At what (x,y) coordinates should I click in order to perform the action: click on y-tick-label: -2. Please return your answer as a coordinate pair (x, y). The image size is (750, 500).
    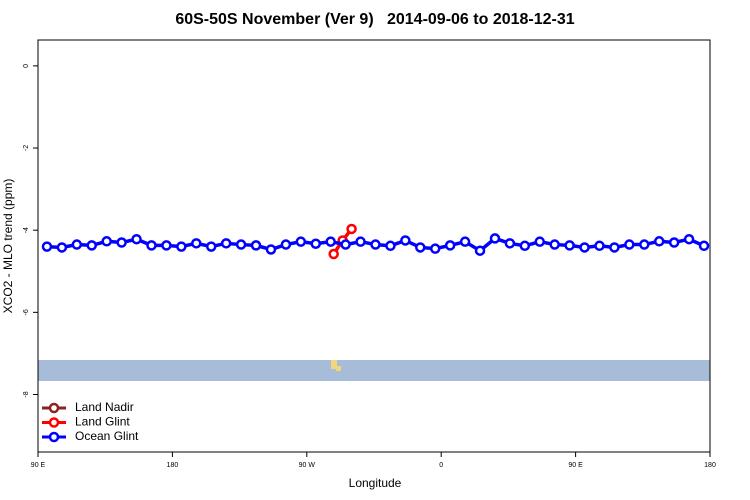
    Looking at the image, I should click on (26, 148).